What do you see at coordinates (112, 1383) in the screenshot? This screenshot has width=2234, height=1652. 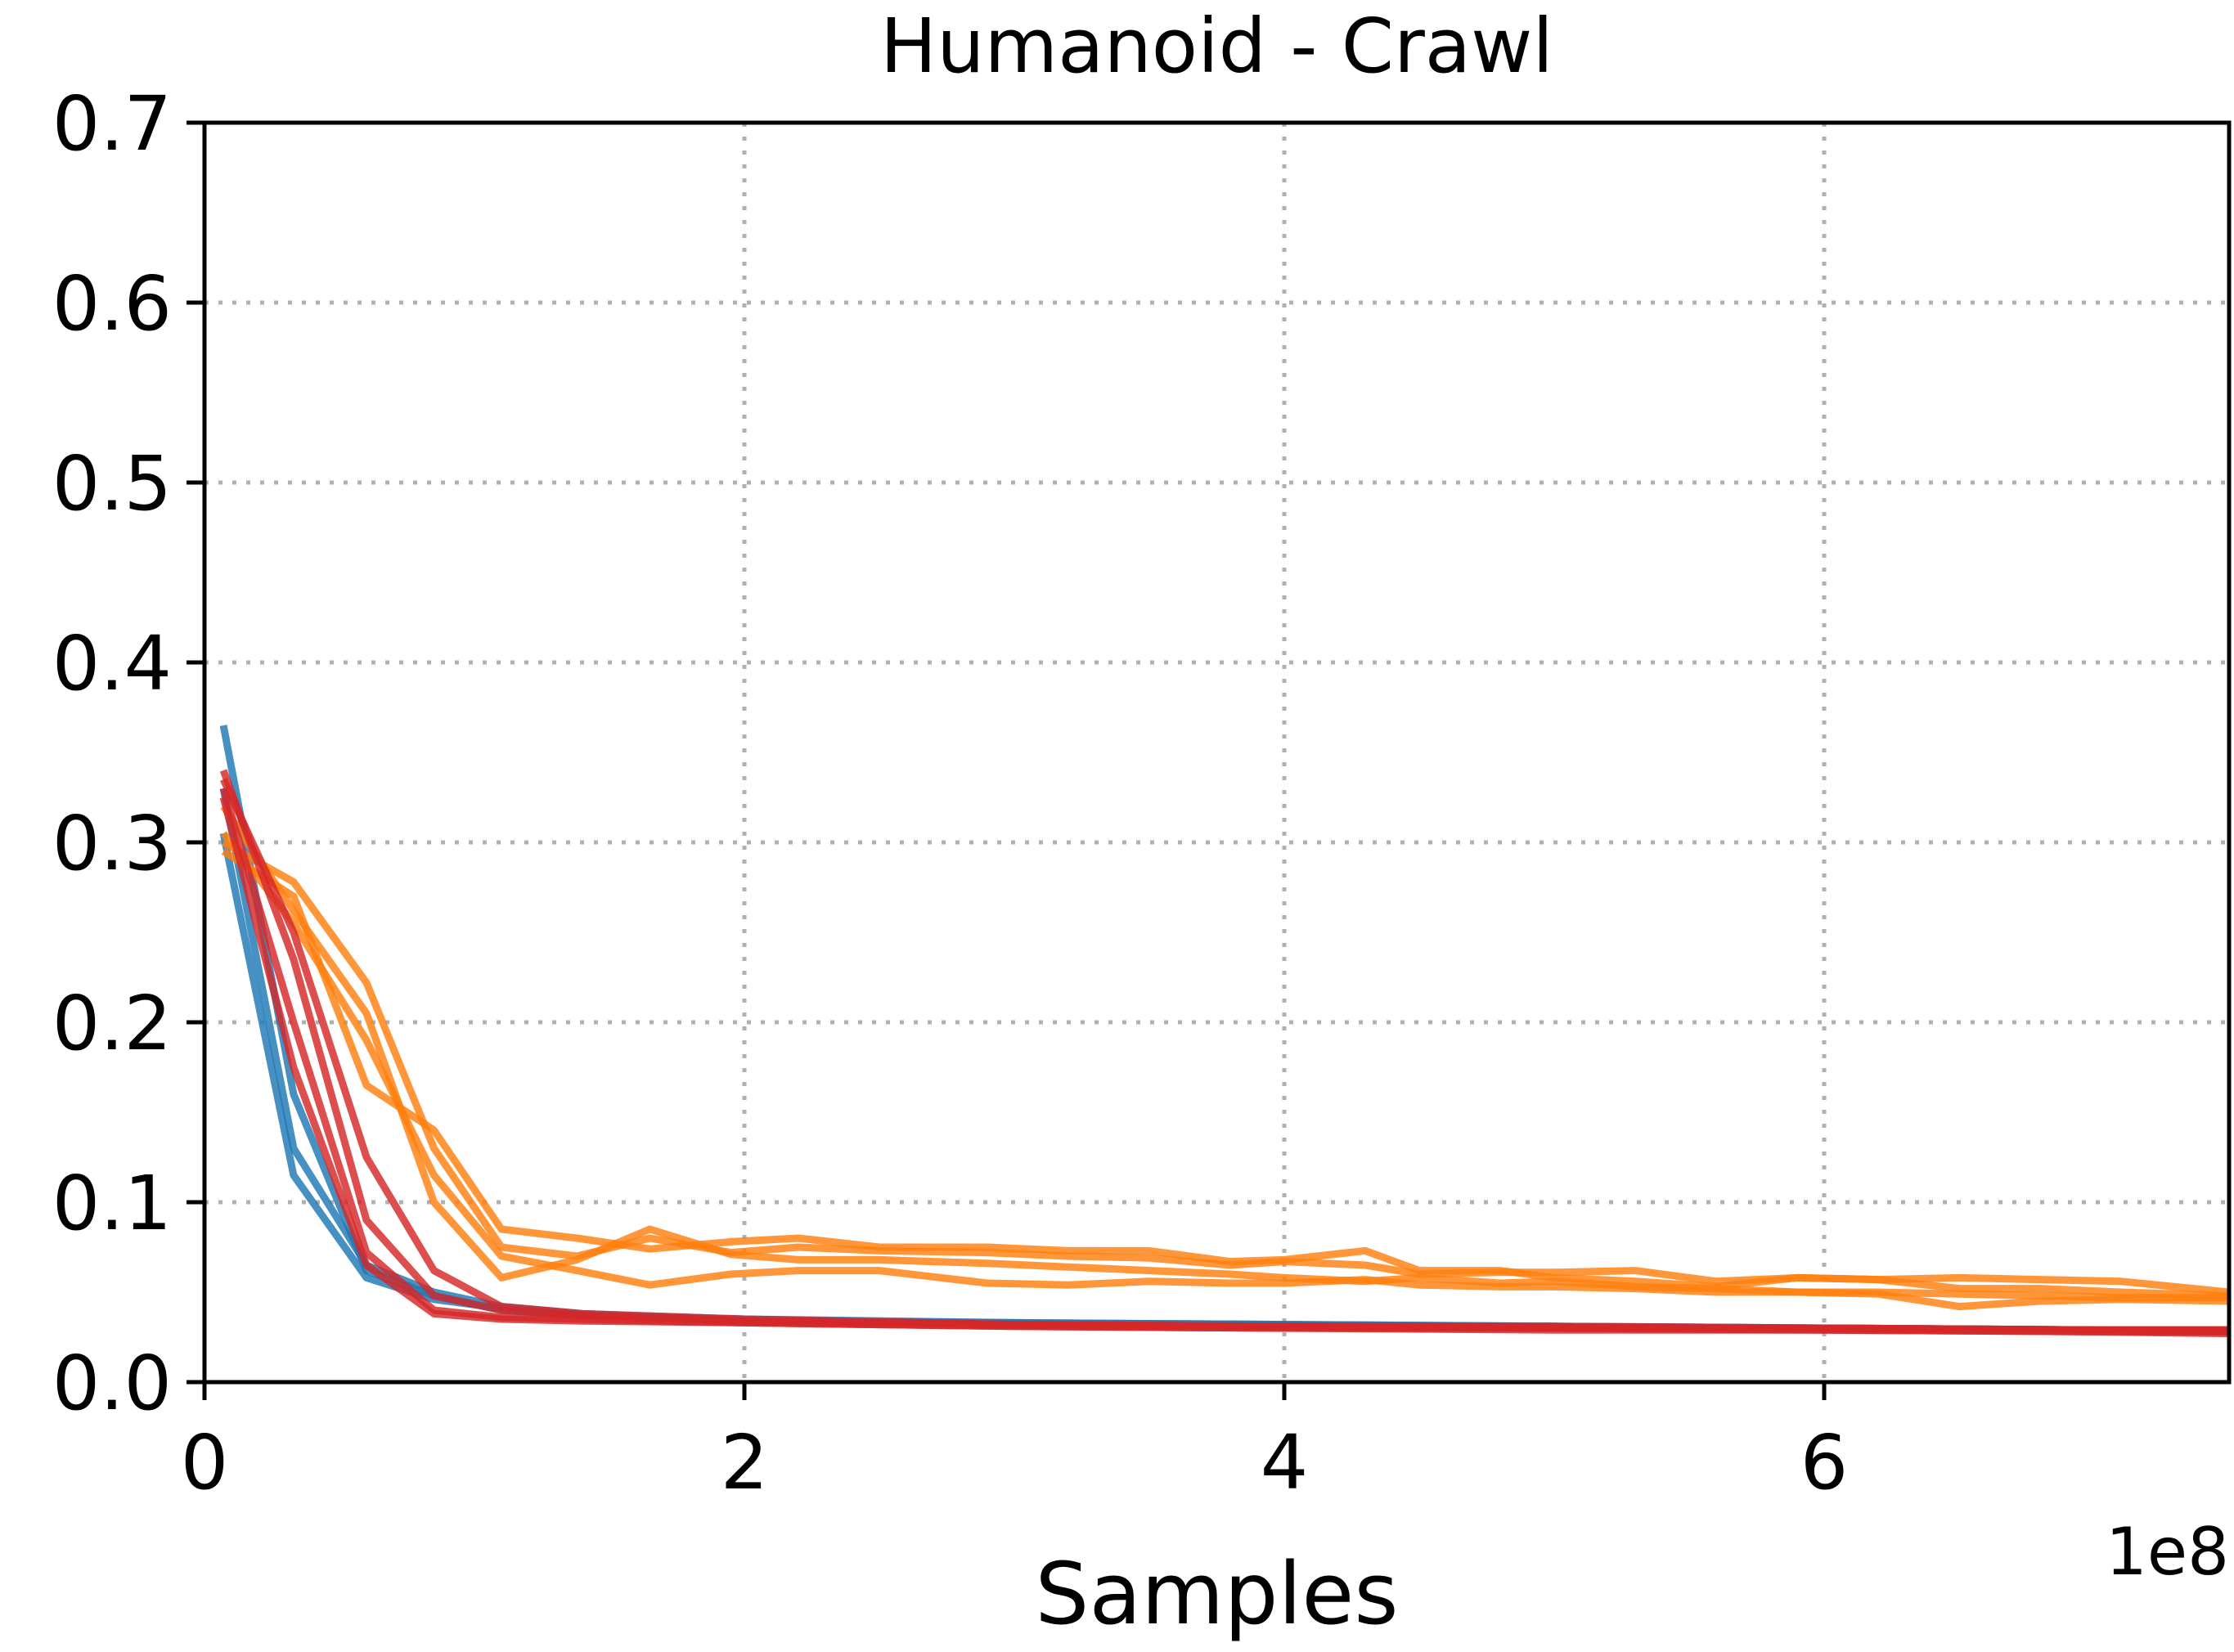 I see `y-tick-label: 0.0` at bounding box center [112, 1383].